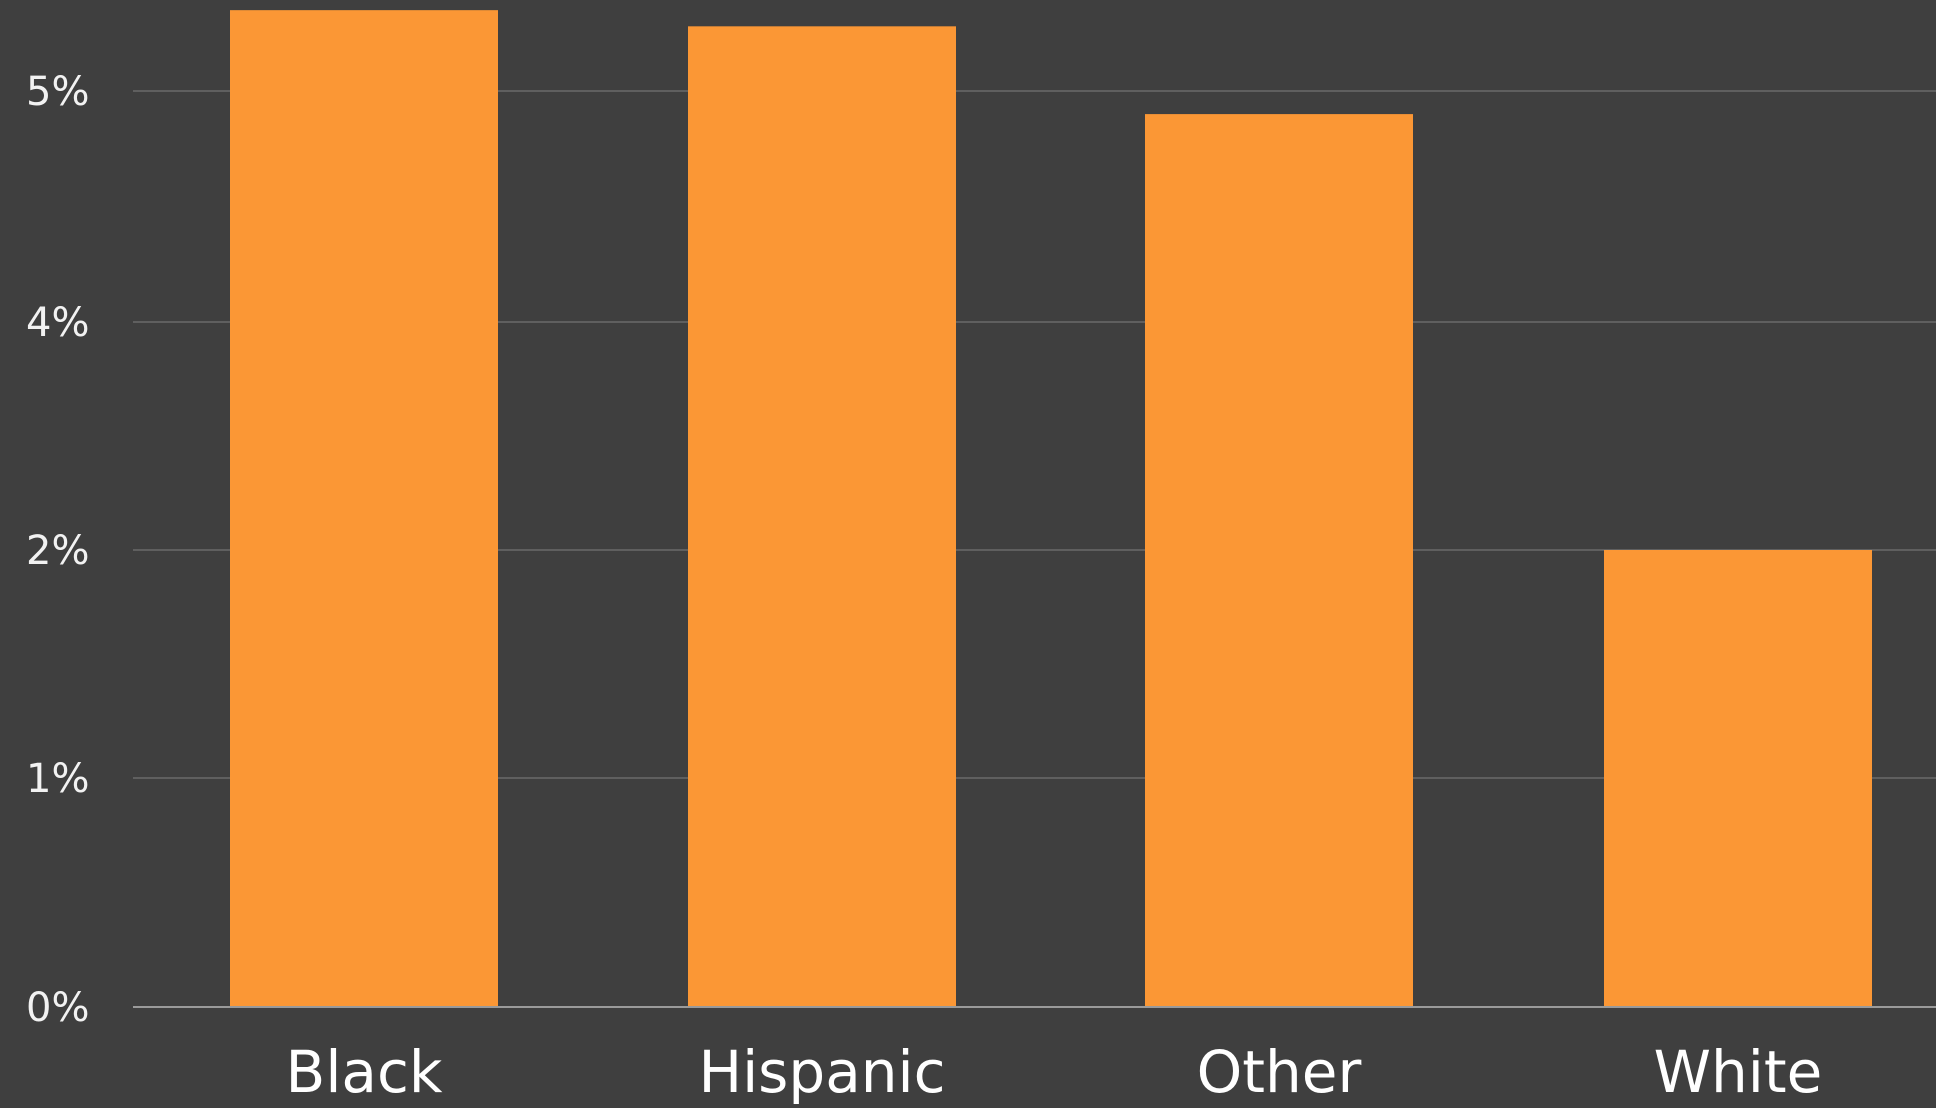  Describe the element at coordinates (364, 508) in the screenshot. I see `bar-black` at that location.